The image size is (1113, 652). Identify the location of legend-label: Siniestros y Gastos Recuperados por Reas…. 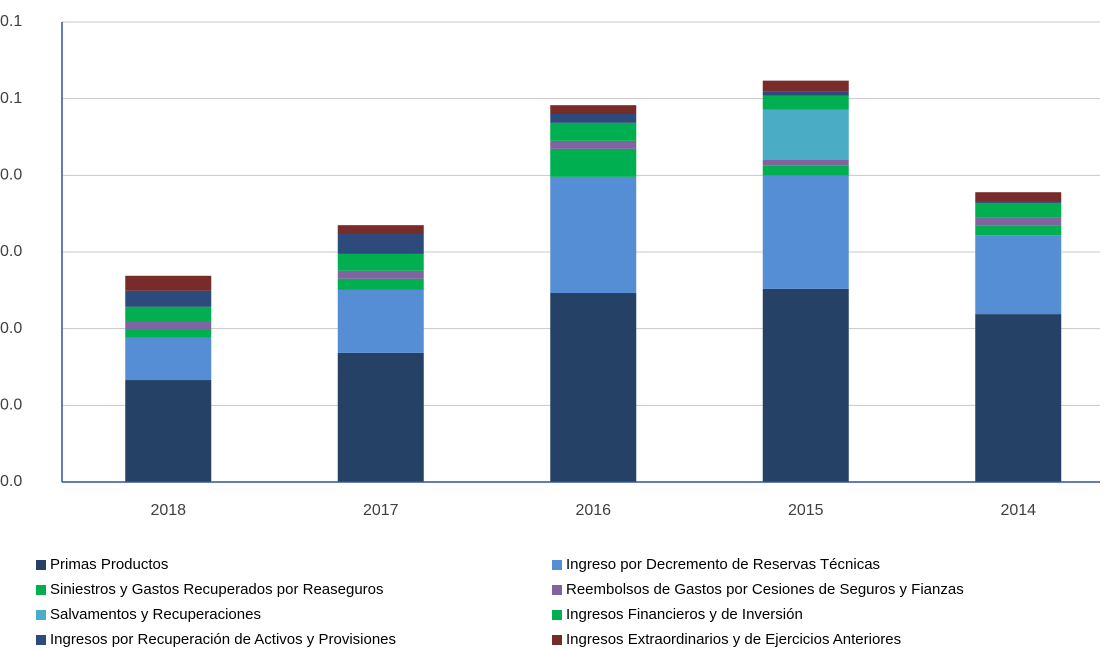
(217, 589).